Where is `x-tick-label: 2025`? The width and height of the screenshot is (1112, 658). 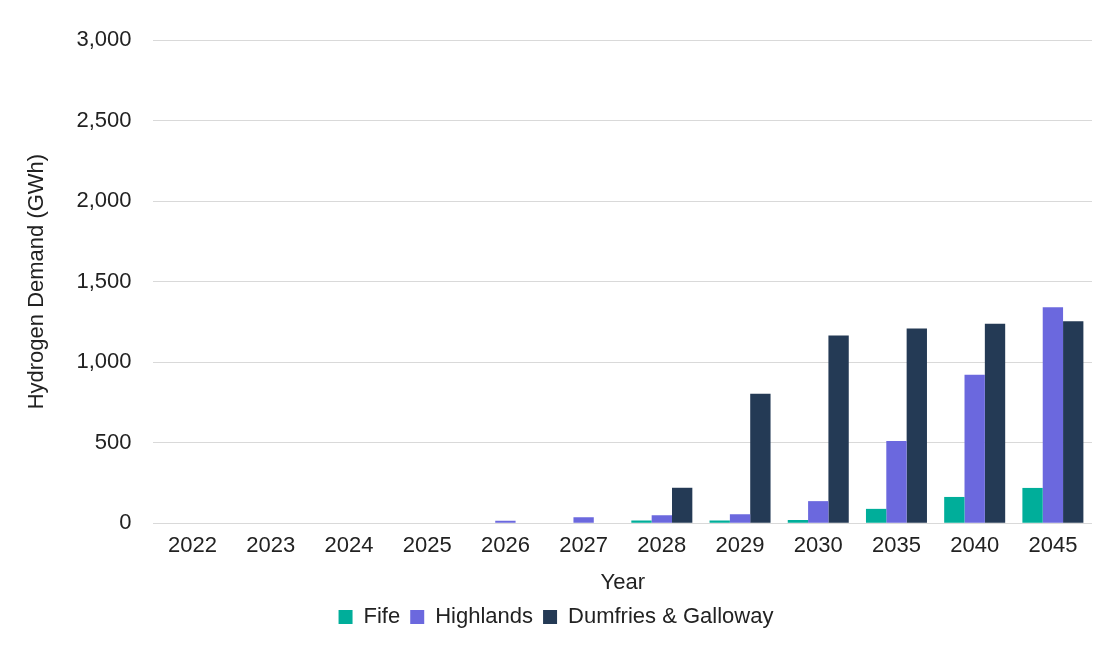 x-tick-label: 2025 is located at coordinates (427, 545).